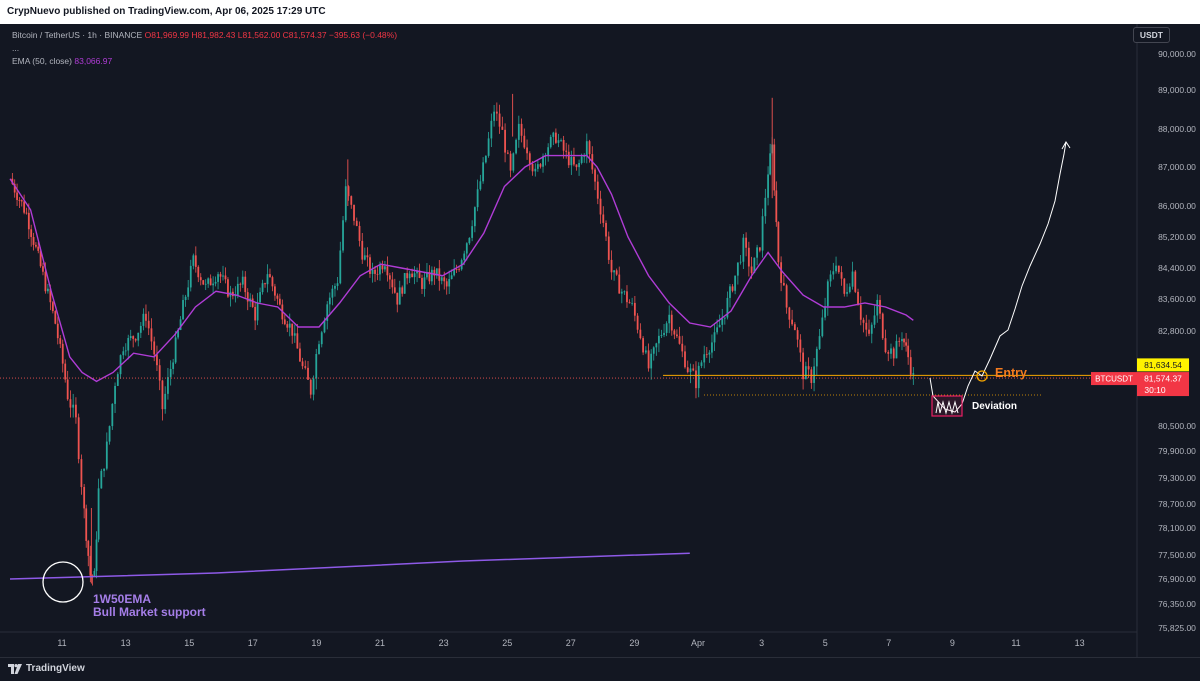  I want to click on projection-arrowhead, so click(1066, 145).